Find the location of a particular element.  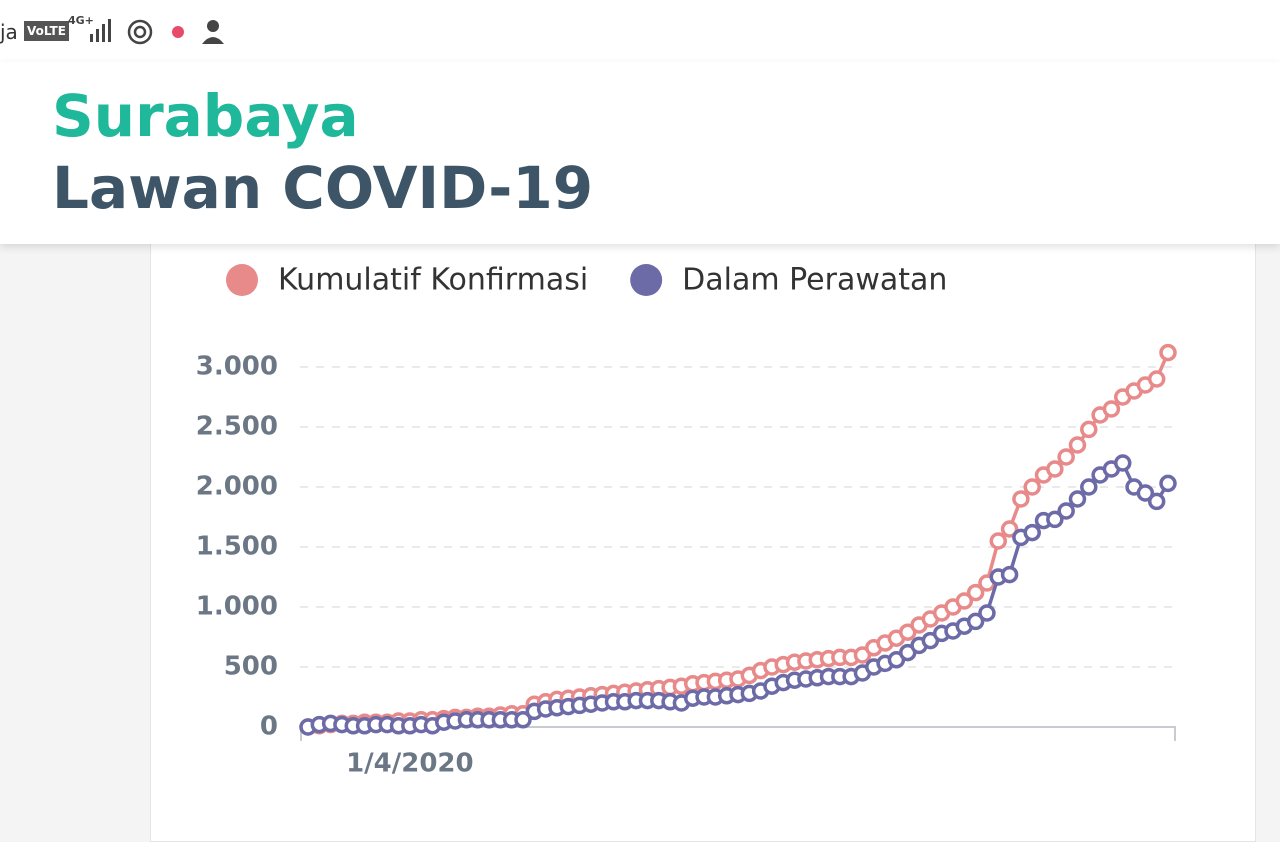

y-tick-label: 2.000 is located at coordinates (237, 487).